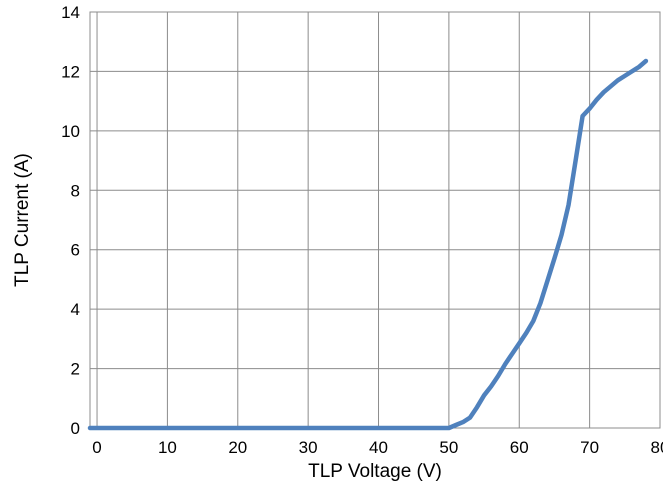  Describe the element at coordinates (448, 447) in the screenshot. I see `x-tick-label: 50` at that location.